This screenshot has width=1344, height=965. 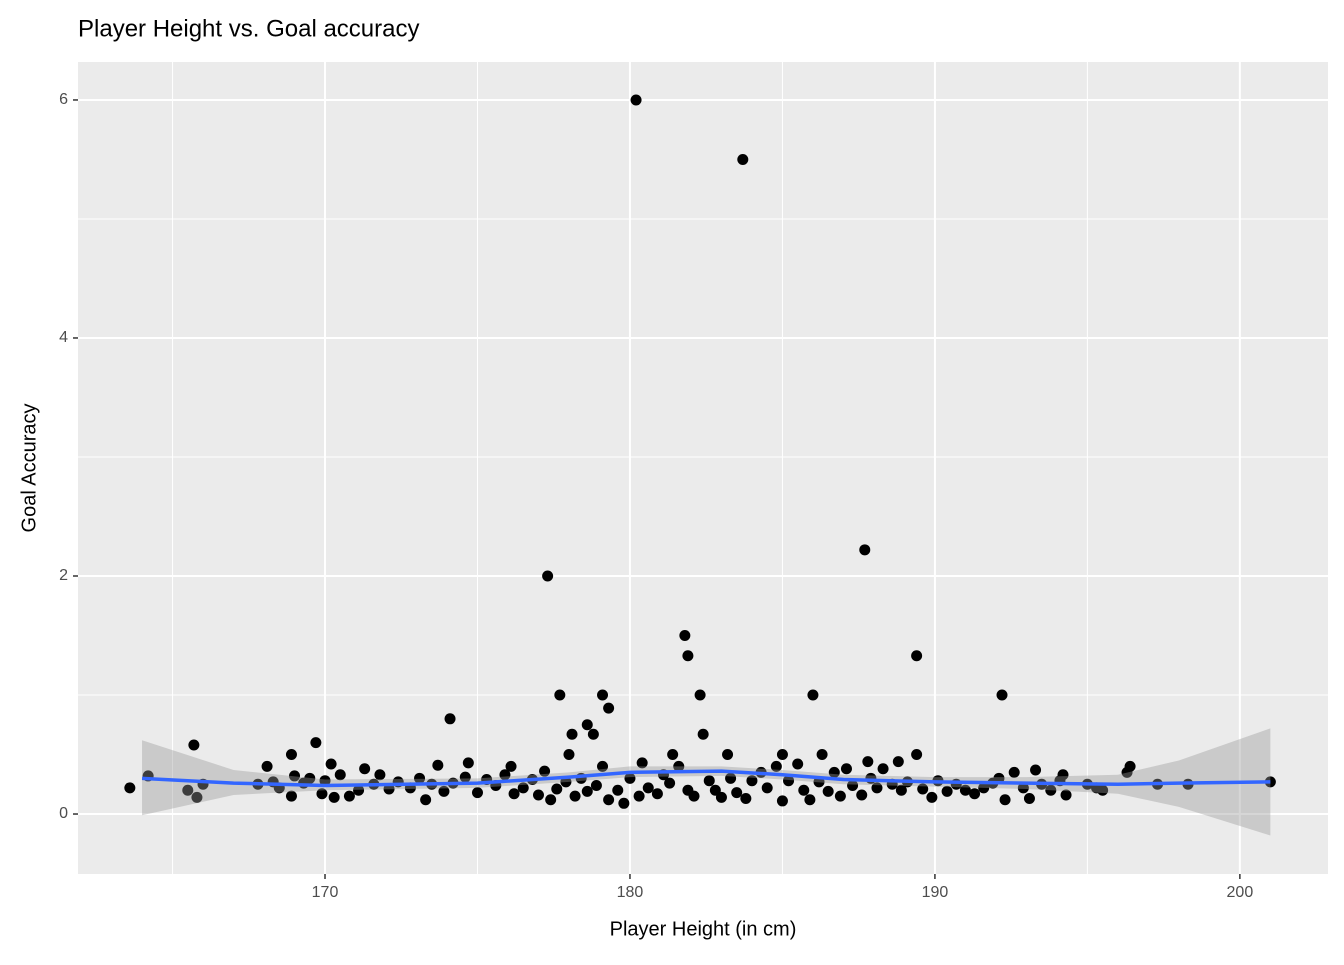 I want to click on x-tick-label: 170, so click(x=325, y=892).